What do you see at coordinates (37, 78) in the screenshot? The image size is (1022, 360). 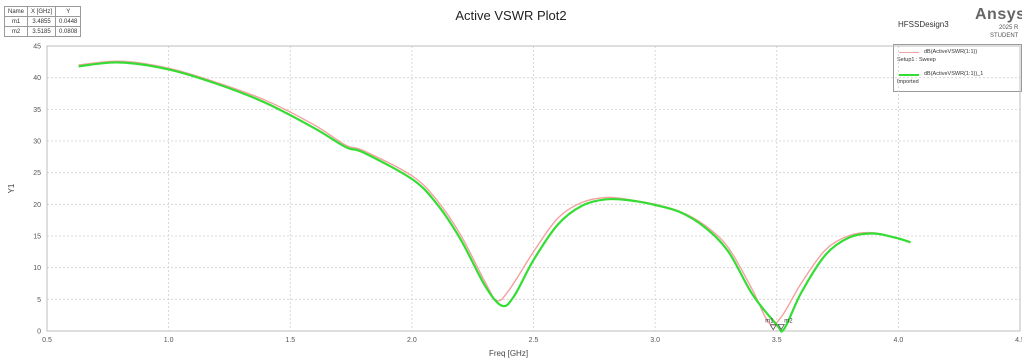 I see `y-tick-label: 40` at bounding box center [37, 78].